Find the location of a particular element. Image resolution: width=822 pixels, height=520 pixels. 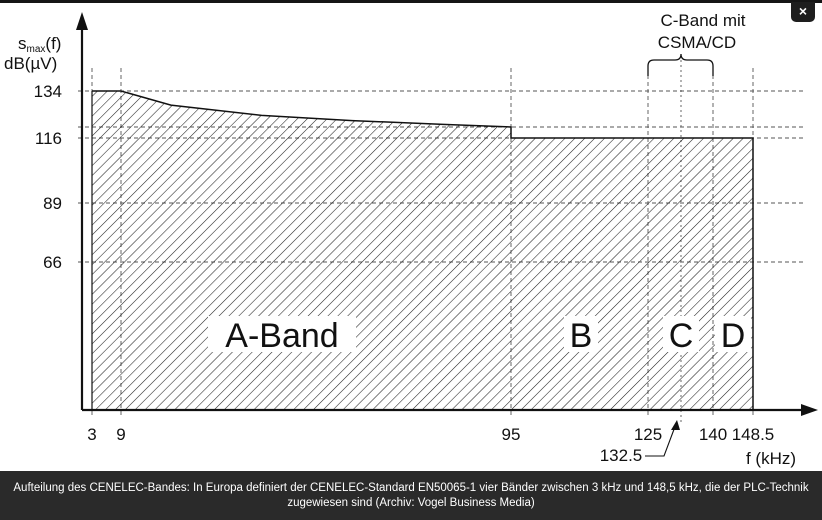

x-tick-label: 140 is located at coordinates (713, 434).